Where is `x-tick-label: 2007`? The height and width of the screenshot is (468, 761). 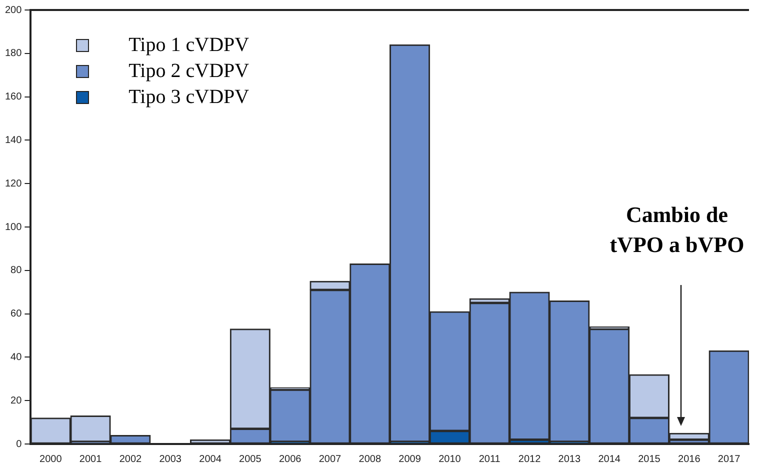 x-tick-label: 2007 is located at coordinates (330, 459).